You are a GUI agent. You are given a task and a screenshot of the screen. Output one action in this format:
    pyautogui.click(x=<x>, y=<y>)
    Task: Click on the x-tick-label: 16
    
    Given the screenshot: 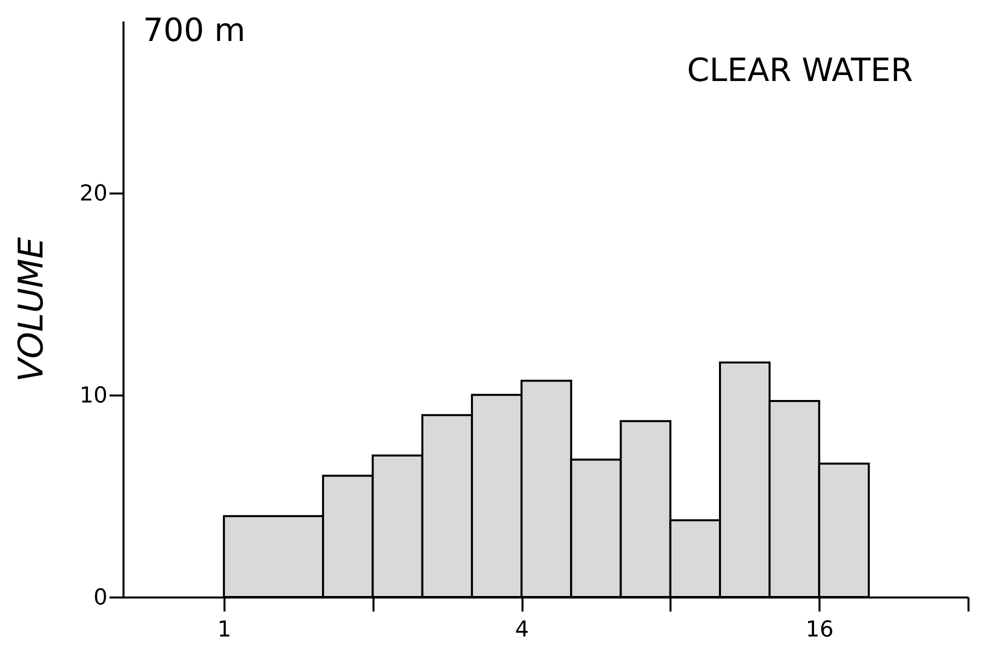 What is the action you would take?
    pyautogui.click(x=820, y=630)
    